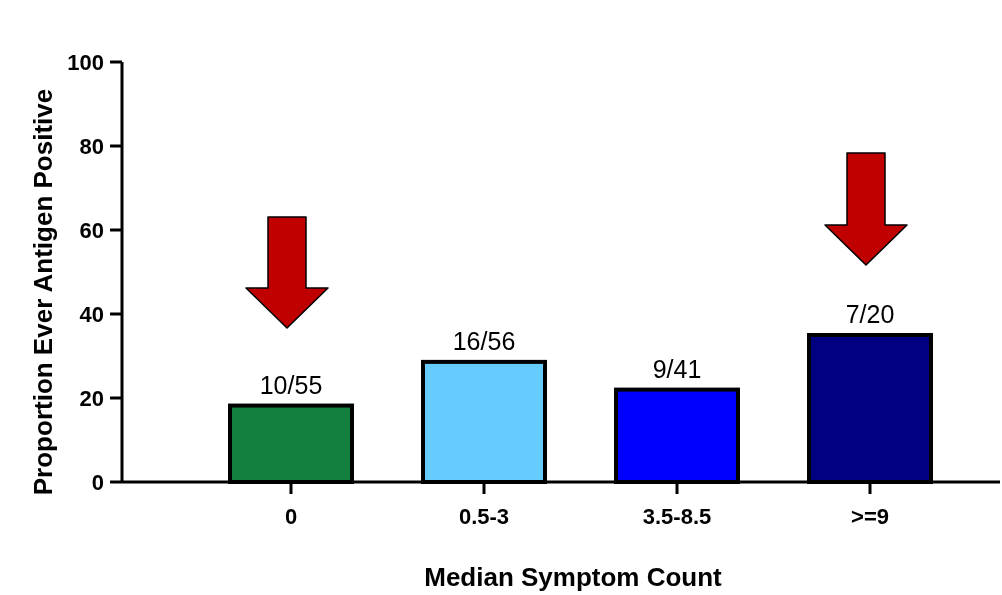 The width and height of the screenshot is (1002, 595). What do you see at coordinates (97, 482) in the screenshot?
I see `y-tick-label: 0` at bounding box center [97, 482].